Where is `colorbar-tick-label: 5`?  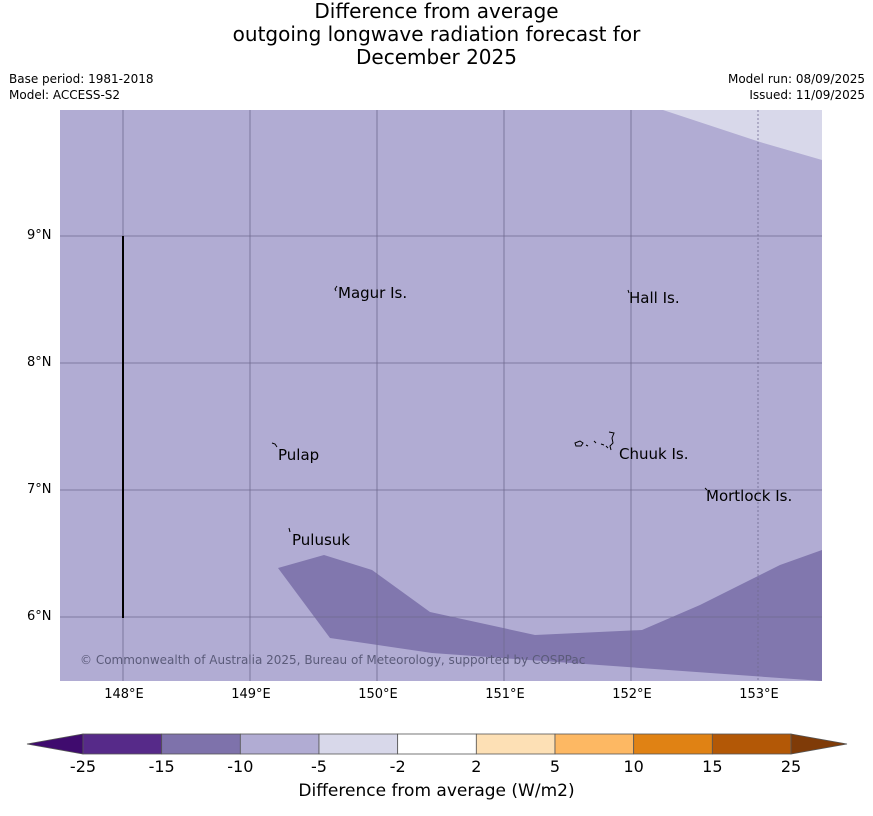 colorbar-tick-label: 5 is located at coordinates (555, 766).